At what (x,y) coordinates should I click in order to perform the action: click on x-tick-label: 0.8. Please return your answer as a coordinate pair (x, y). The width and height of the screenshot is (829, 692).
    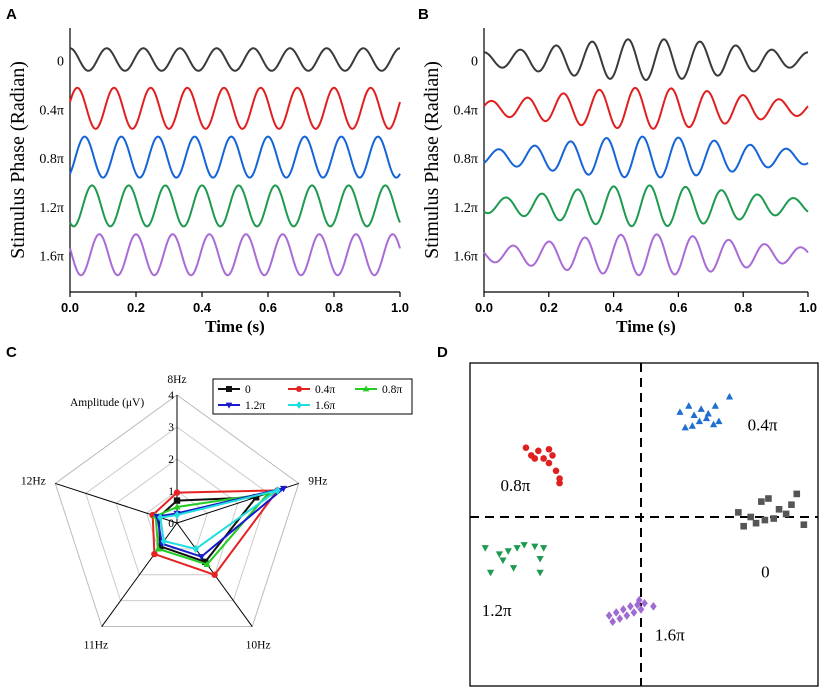
    Looking at the image, I should click on (743, 307).